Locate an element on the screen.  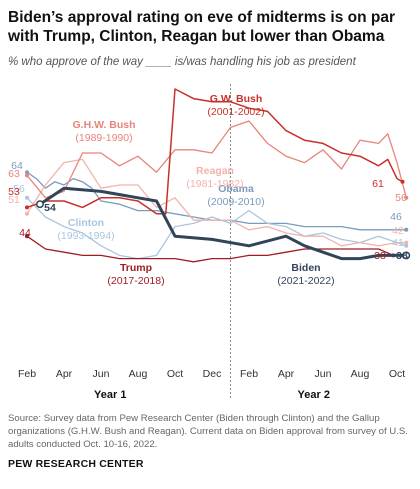
obama-start-value-label: 64 is located at coordinates (17, 166).